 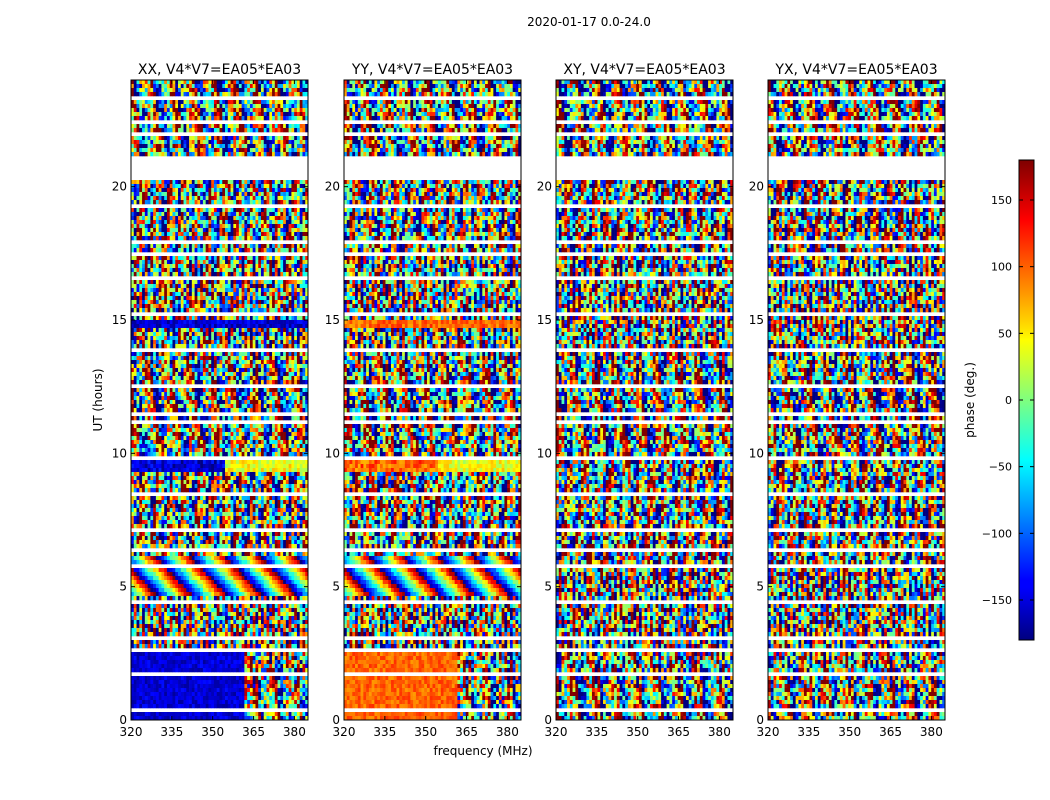 What do you see at coordinates (482, 751) in the screenshot?
I see `x-axis-label: frequency (MHz)` at bounding box center [482, 751].